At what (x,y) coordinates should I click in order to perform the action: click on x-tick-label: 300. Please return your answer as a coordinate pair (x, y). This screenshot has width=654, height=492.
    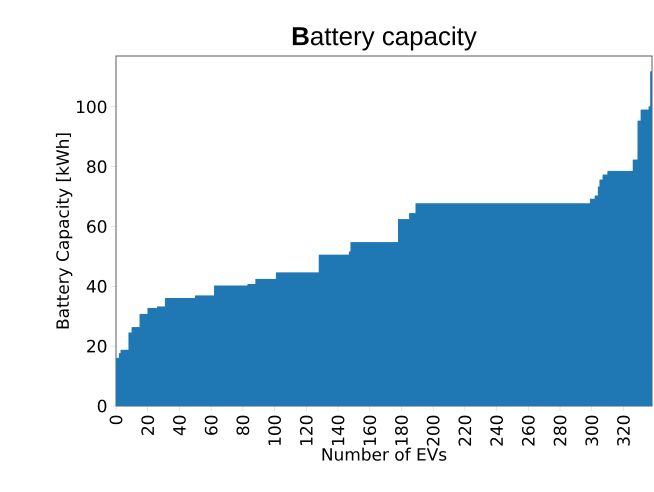
    Looking at the image, I should click on (591, 431).